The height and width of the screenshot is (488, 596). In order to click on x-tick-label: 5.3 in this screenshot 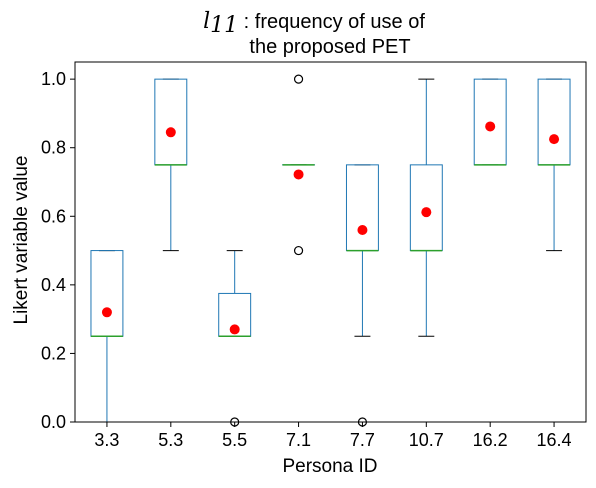, I will do `click(170, 440)`.